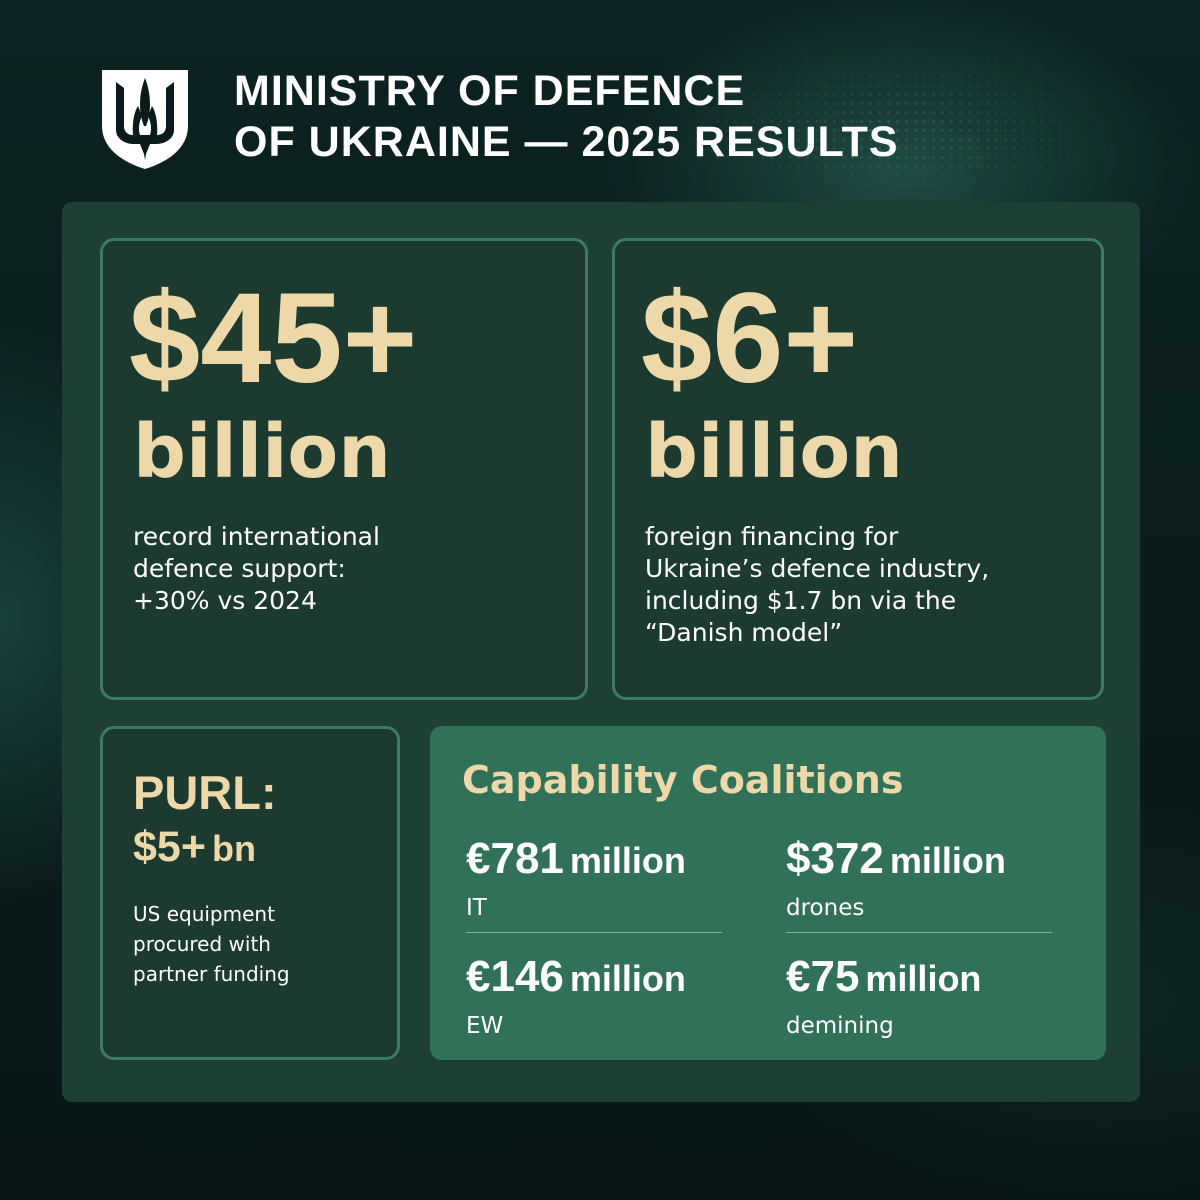  I want to click on coalition-value: €781 million, so click(599, 864).